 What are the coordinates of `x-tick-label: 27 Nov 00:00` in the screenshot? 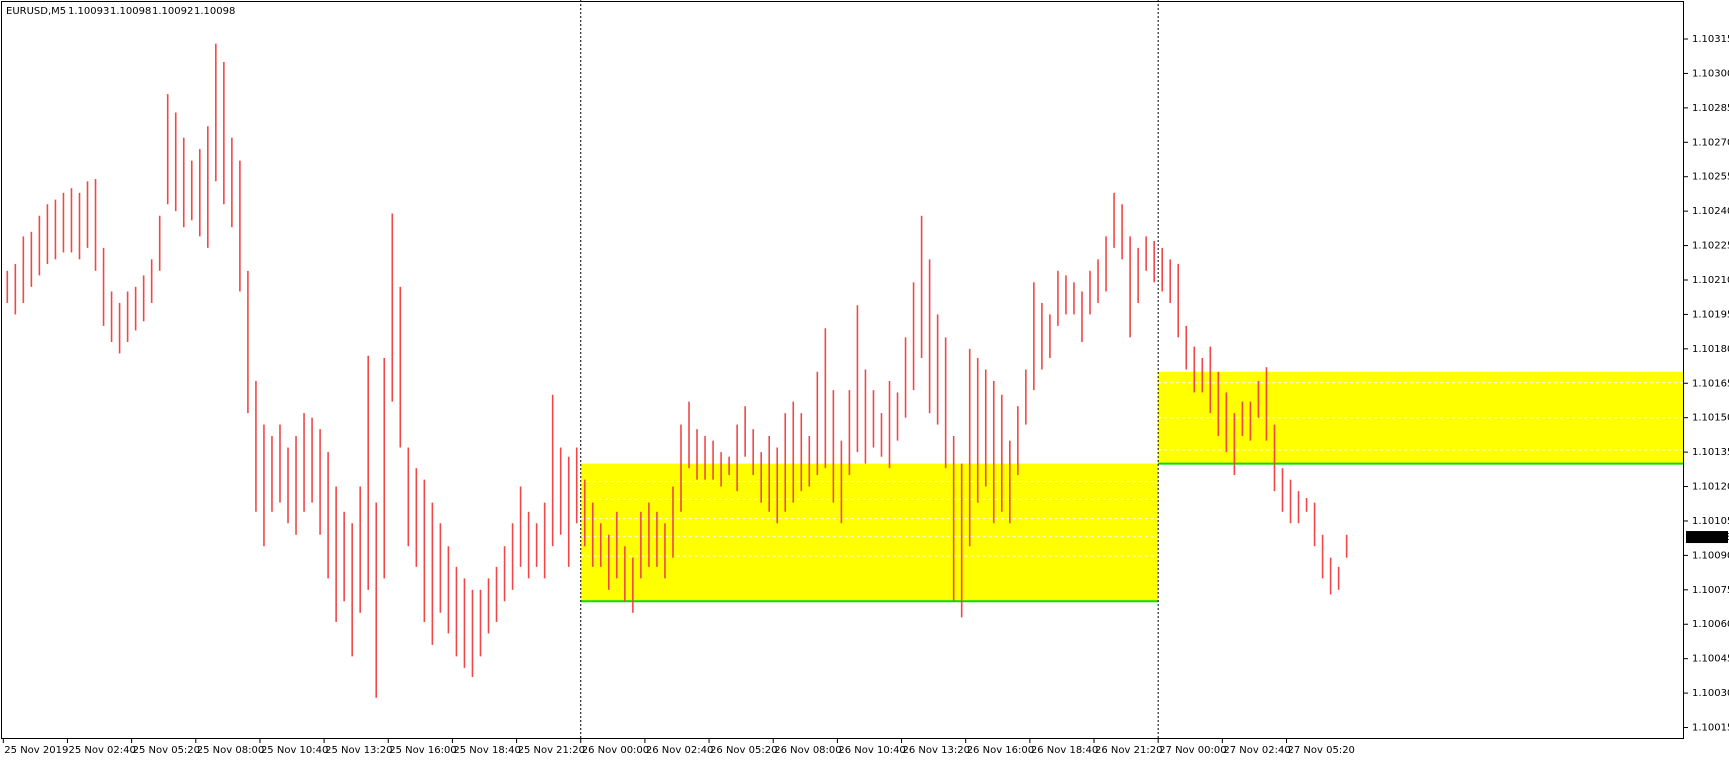 It's located at (1192, 750).